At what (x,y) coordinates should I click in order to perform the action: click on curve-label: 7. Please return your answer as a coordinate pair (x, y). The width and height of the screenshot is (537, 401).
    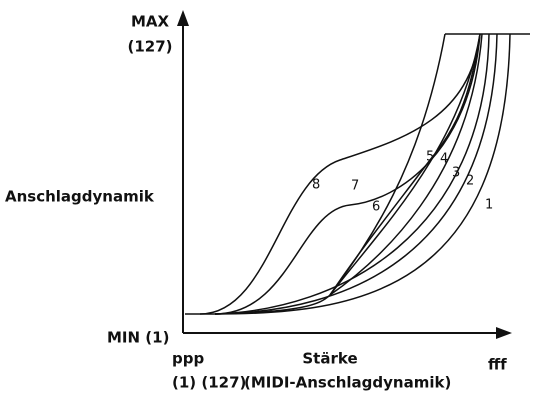
    Looking at the image, I should click on (355, 186).